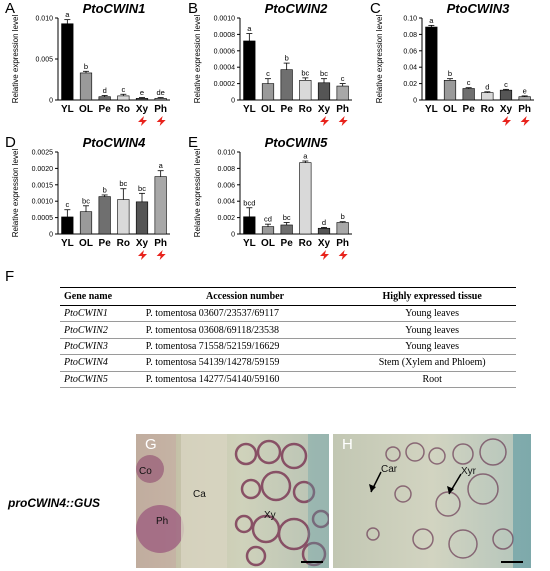 The image size is (550, 571). Describe the element at coordinates (249, 202) in the screenshot. I see `significance-letter: bcd` at that location.